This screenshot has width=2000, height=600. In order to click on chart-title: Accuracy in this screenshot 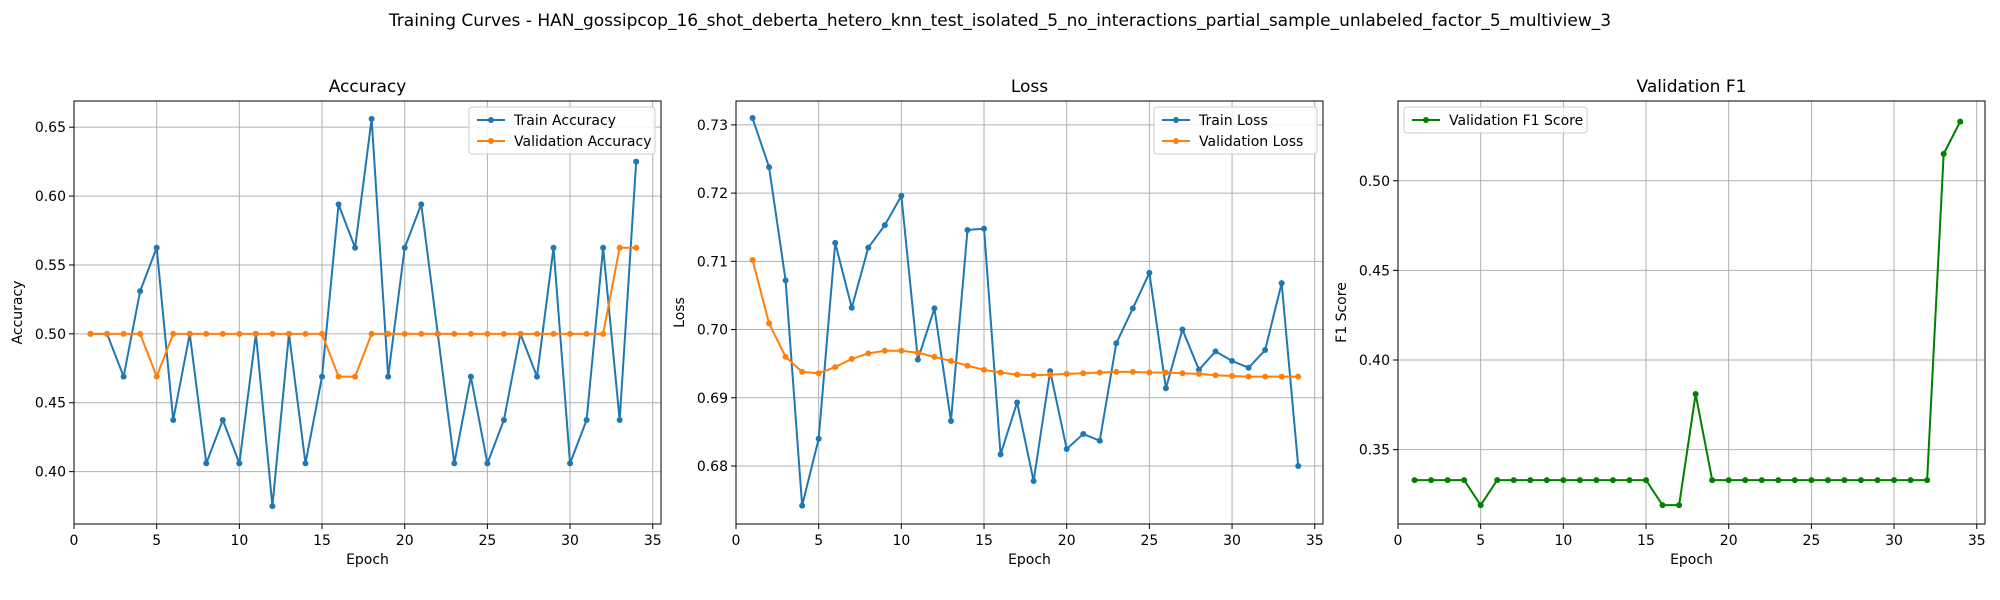, I will do `click(368, 87)`.